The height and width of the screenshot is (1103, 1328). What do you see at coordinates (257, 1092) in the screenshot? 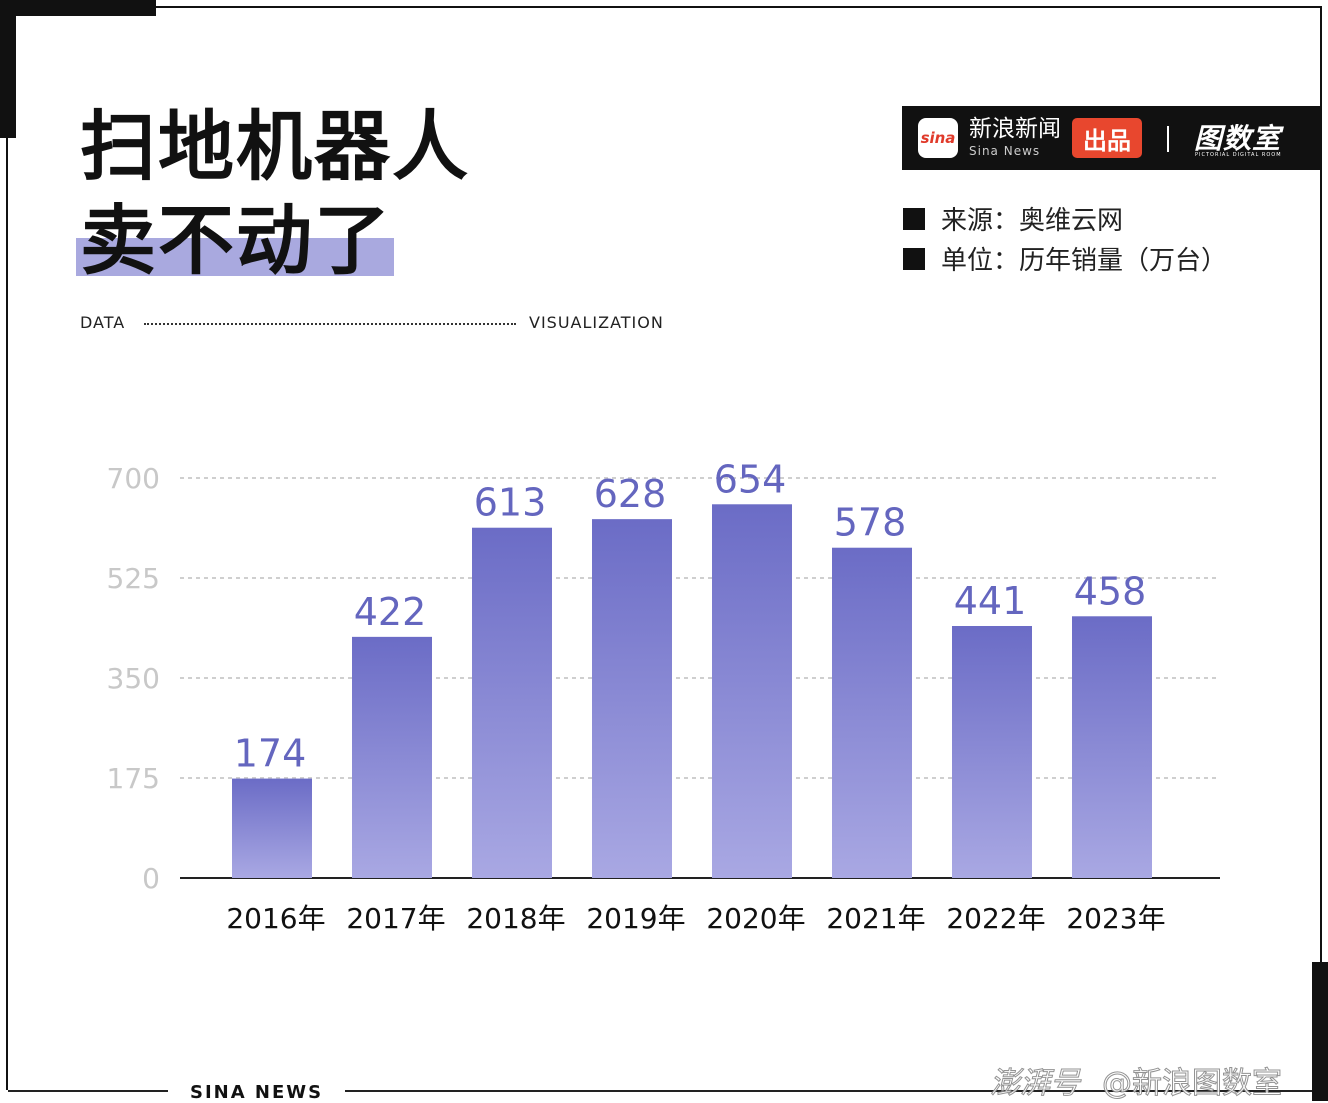
I see `footer-text: SINA NEWS` at bounding box center [257, 1092].